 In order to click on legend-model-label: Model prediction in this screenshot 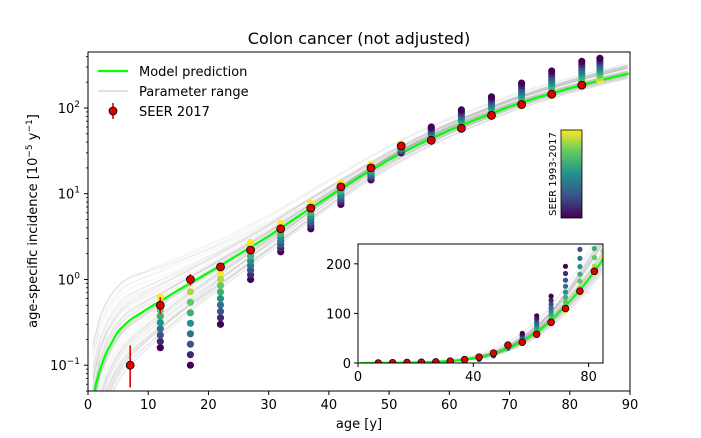, I will do `click(193, 72)`.